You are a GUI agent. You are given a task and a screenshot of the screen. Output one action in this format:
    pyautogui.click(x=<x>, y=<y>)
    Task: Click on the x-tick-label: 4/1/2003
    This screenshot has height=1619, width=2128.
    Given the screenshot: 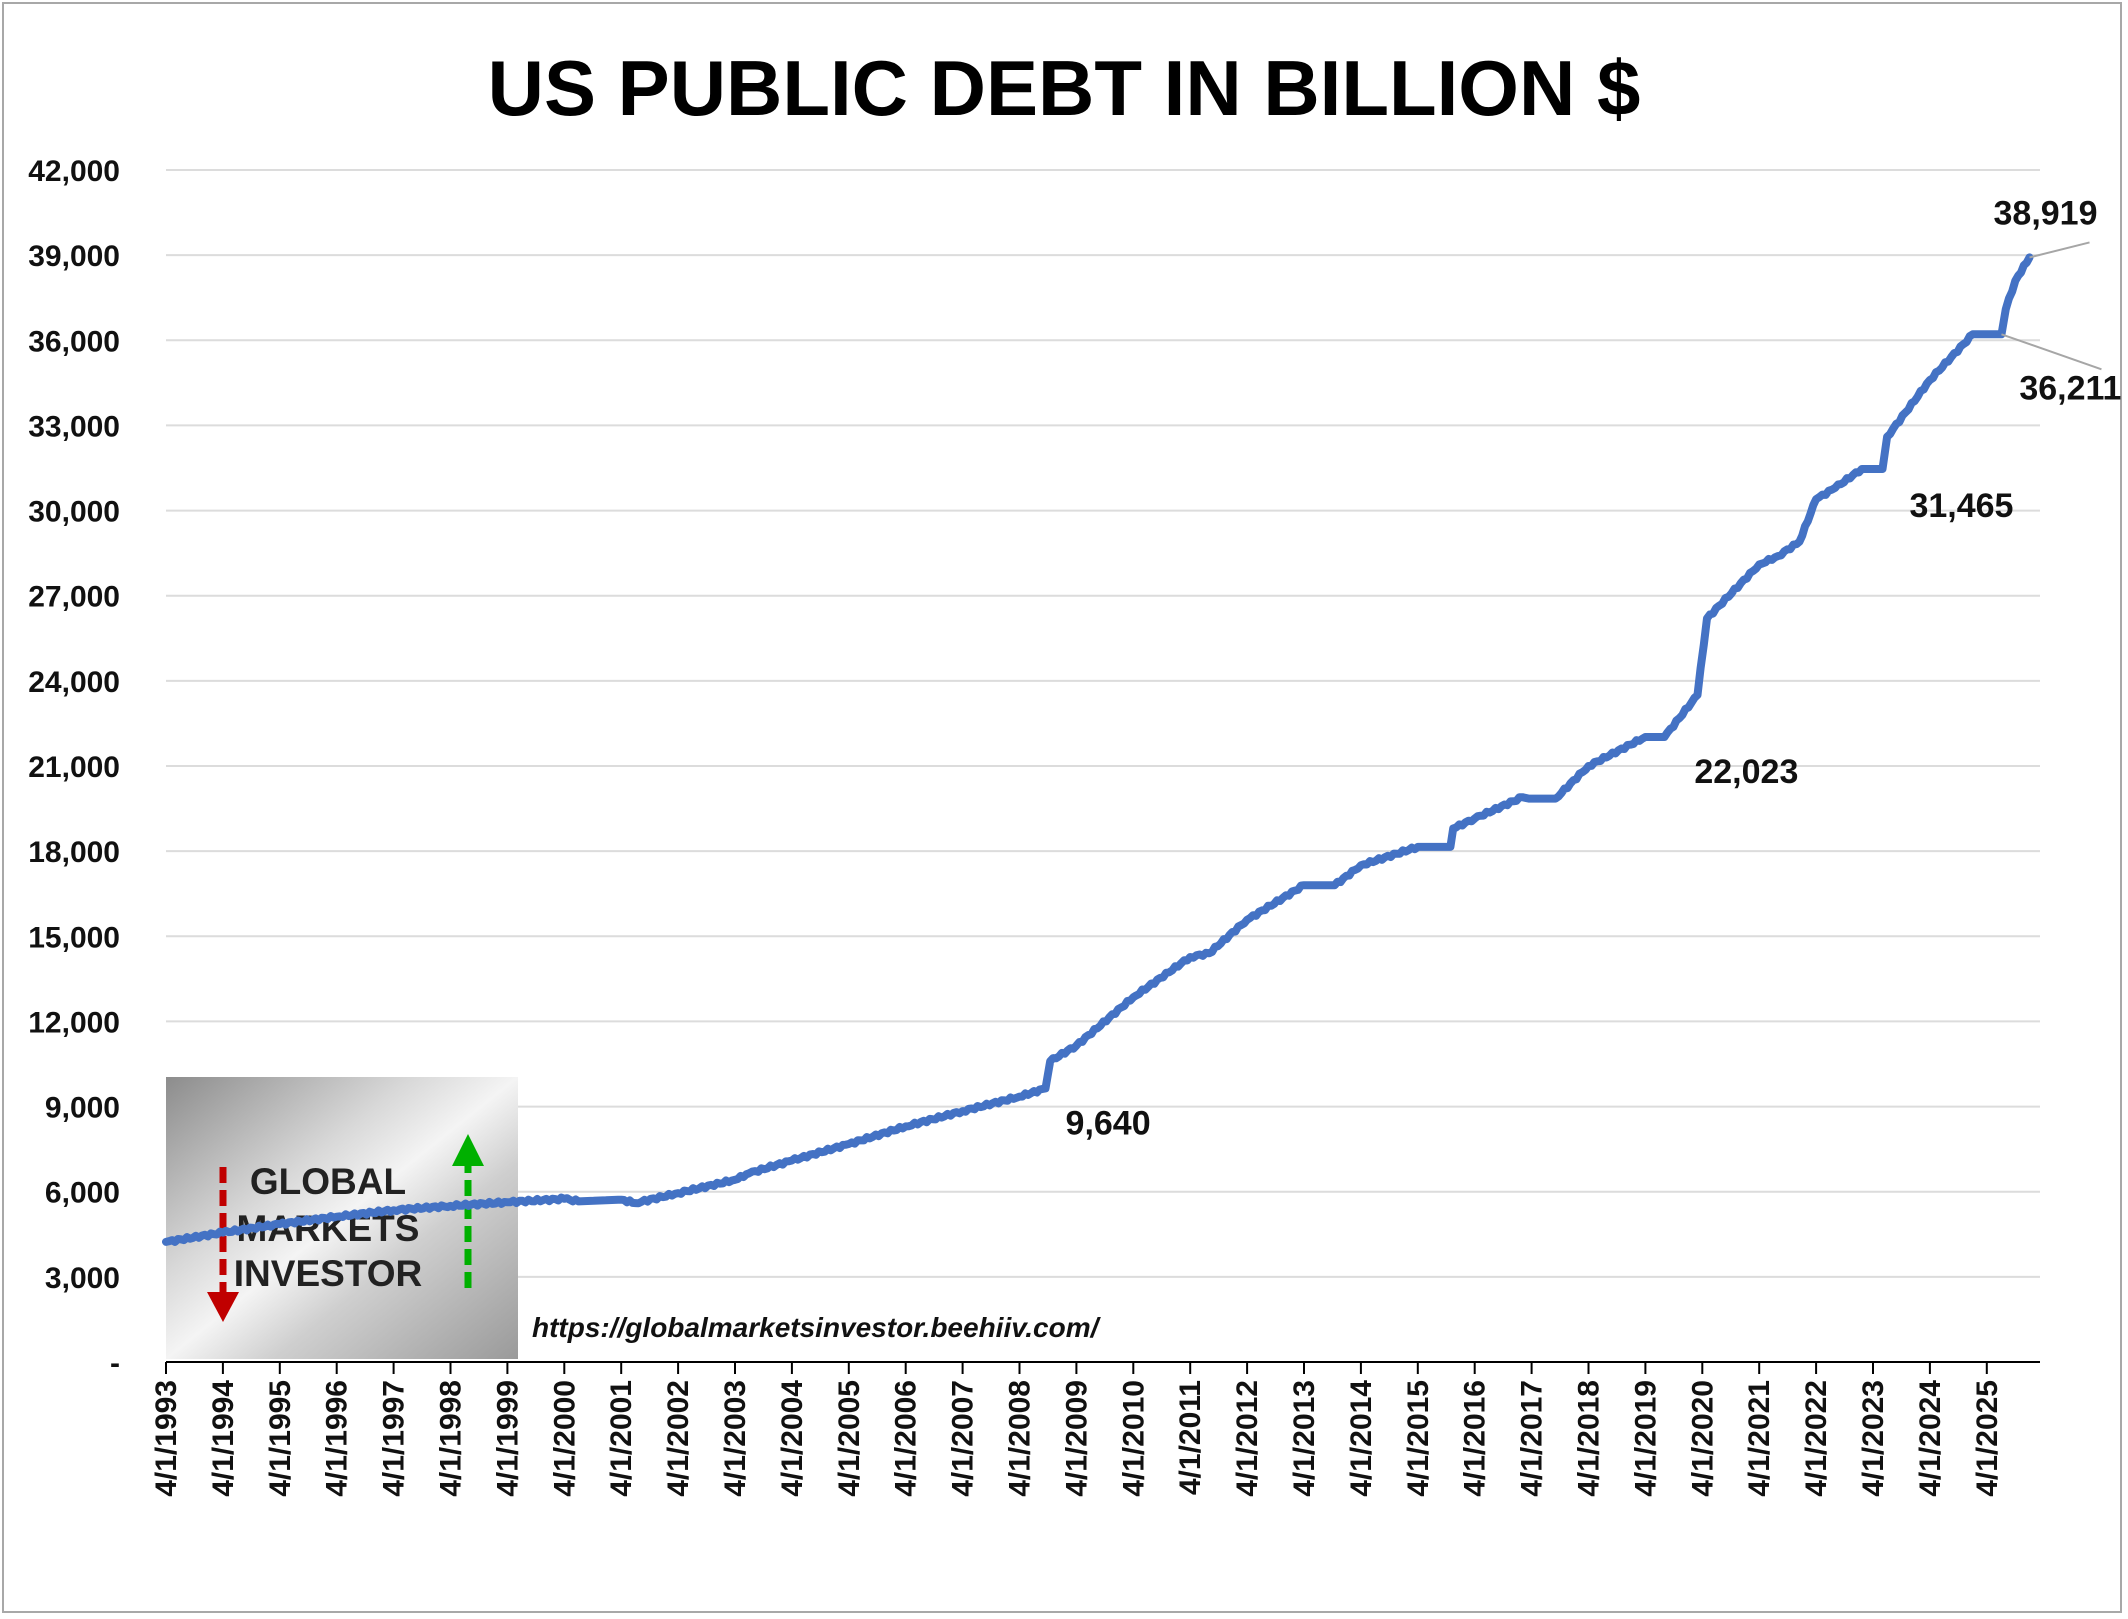 What is the action you would take?
    pyautogui.click(x=735, y=1438)
    